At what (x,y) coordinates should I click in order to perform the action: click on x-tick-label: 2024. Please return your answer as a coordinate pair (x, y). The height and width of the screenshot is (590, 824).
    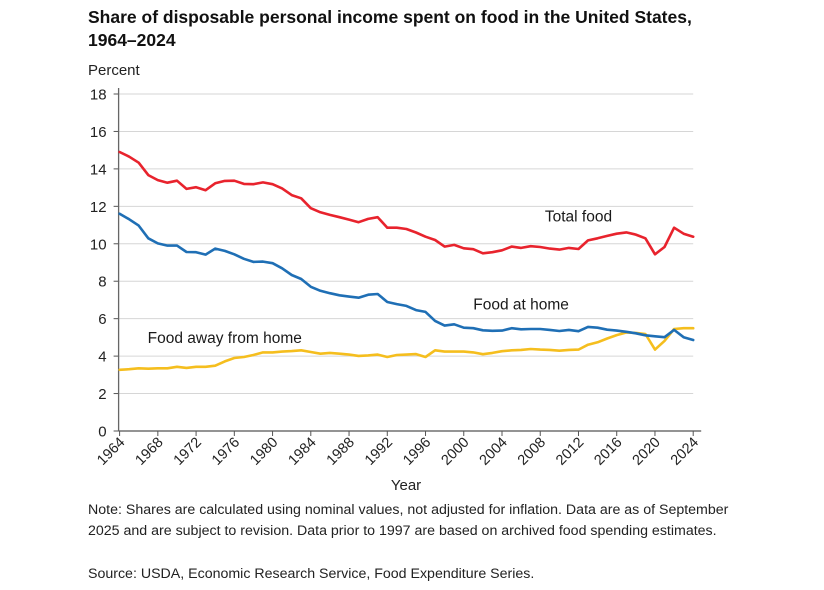
    Looking at the image, I should click on (685, 452).